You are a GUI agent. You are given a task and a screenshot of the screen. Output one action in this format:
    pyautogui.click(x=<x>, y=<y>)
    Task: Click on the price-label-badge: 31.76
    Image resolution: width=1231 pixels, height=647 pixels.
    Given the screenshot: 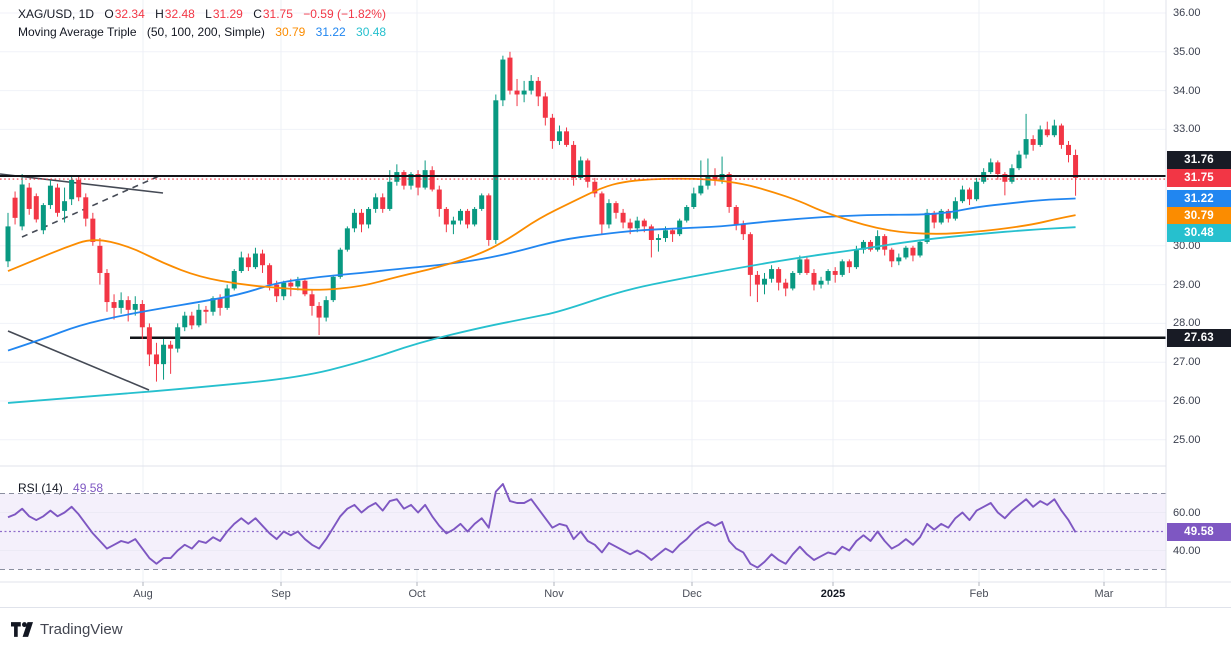 What is the action you would take?
    pyautogui.click(x=1199, y=160)
    